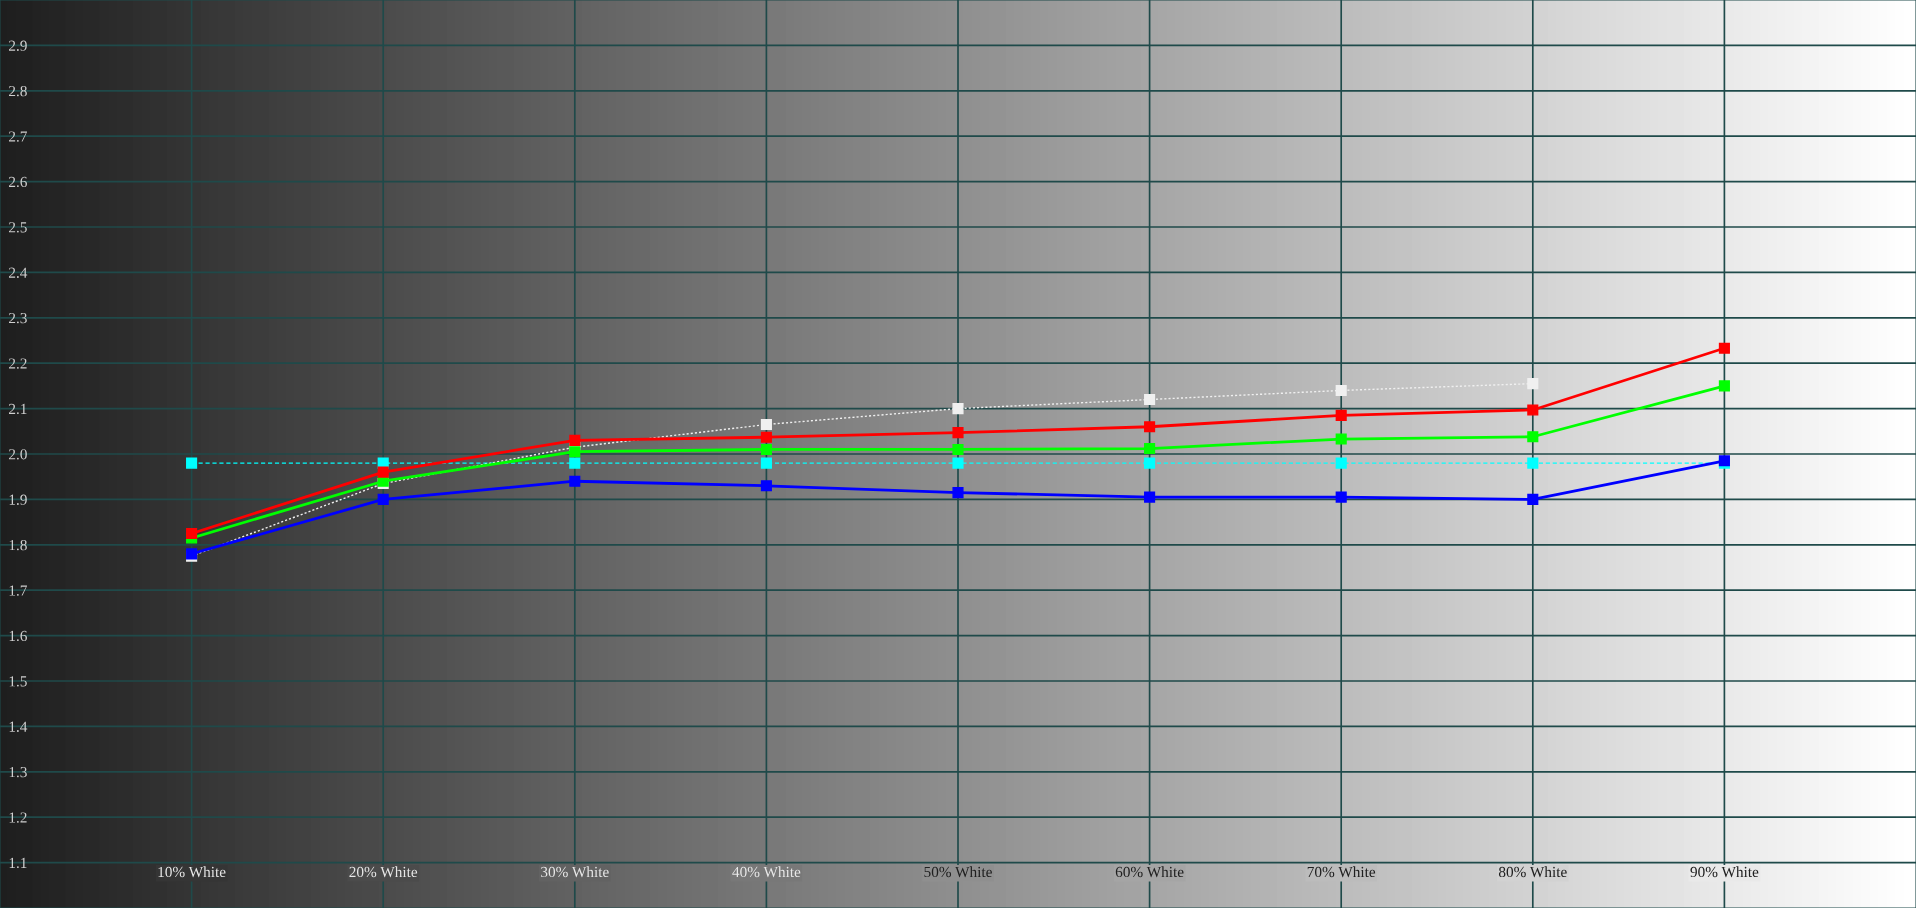 This screenshot has width=1916, height=908. I want to click on y-tick-label: 1.1, so click(18, 863).